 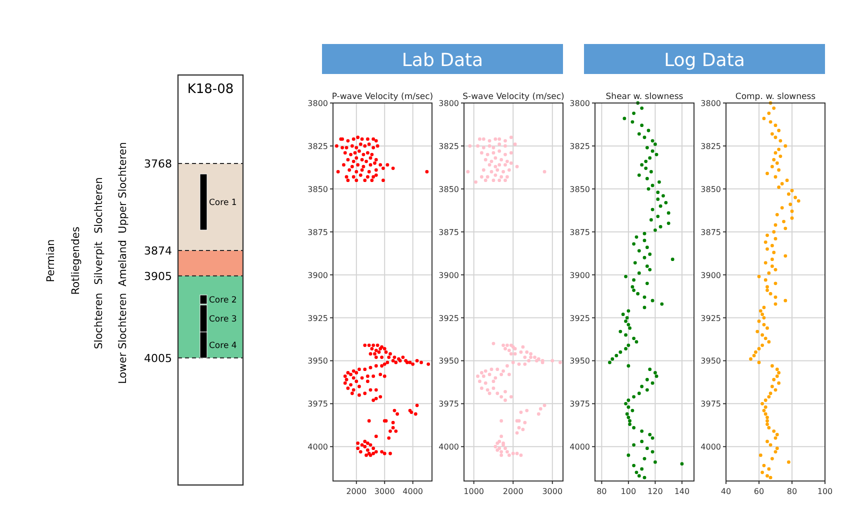 I want to click on text: Silverpit, so click(x=99, y=263).